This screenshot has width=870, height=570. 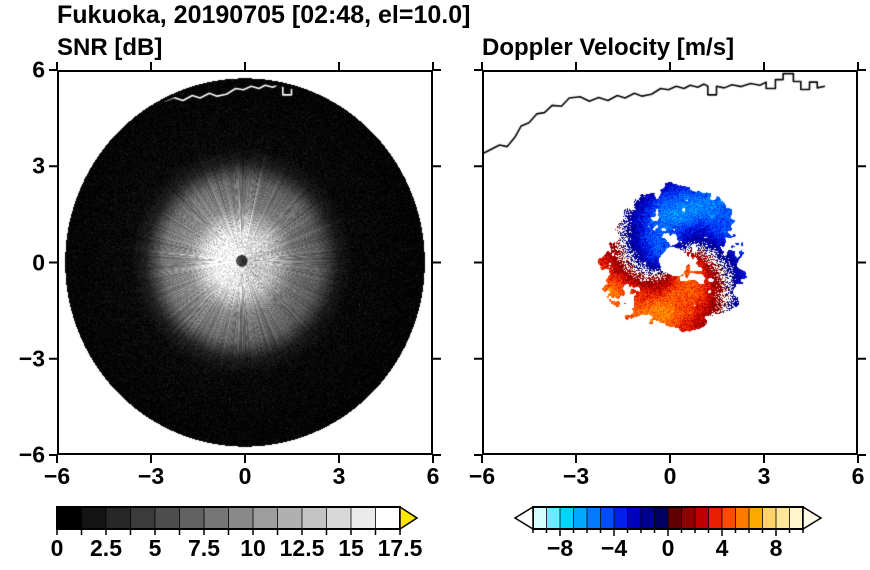 I want to click on colorbar-tick-label: −8, so click(x=560, y=548).